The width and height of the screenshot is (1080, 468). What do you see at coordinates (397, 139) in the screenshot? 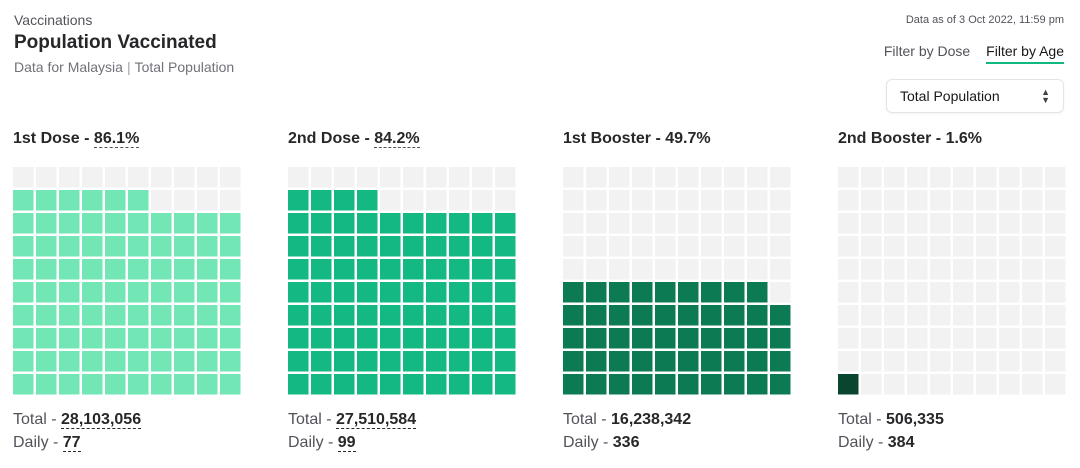
I see `series-percent: 84.2%` at bounding box center [397, 139].